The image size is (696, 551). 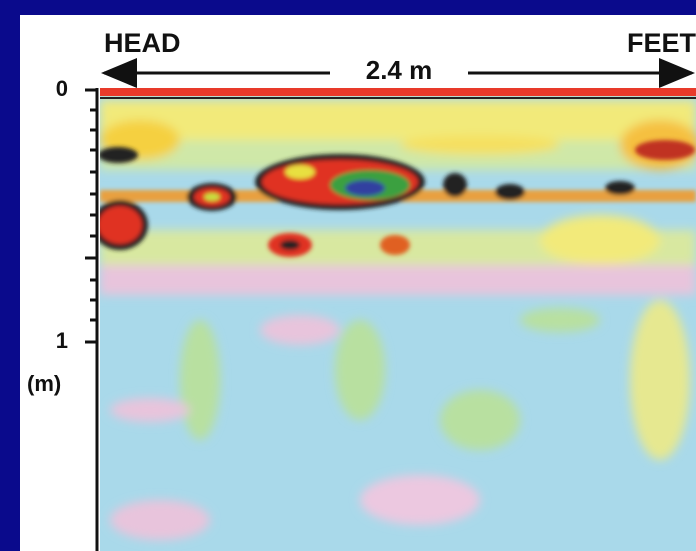 What do you see at coordinates (142, 43) in the screenshot?
I see `left-label: HEAD` at bounding box center [142, 43].